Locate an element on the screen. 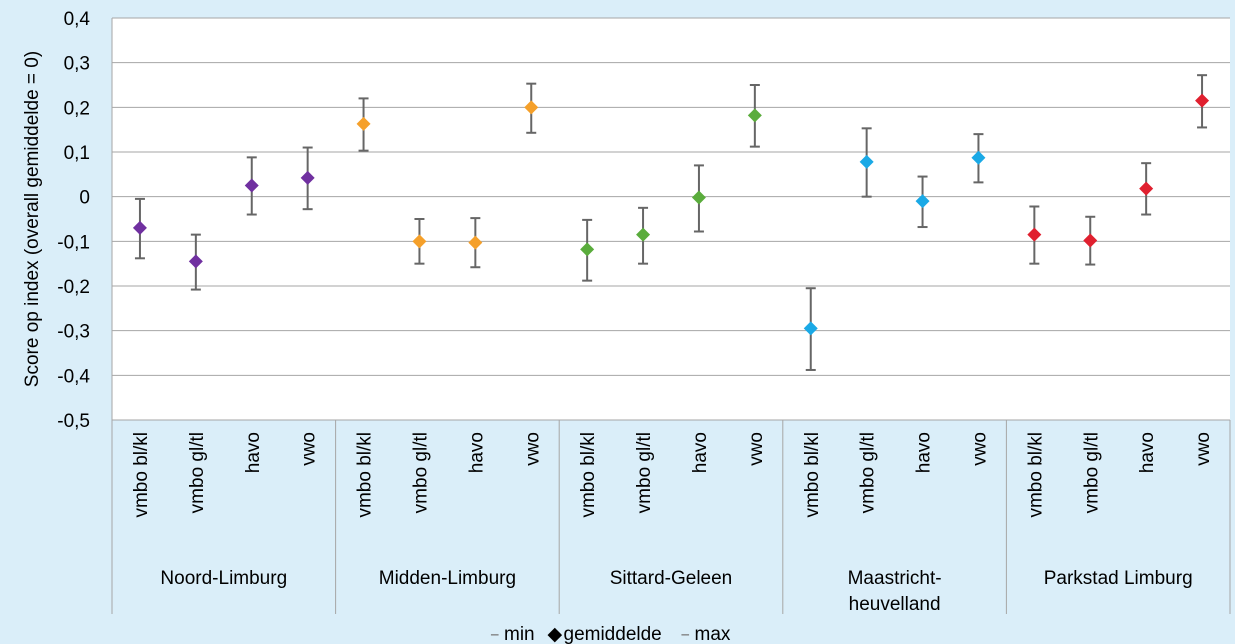 The image size is (1235, 644). legend-label: gemiddelde is located at coordinates (613, 634).